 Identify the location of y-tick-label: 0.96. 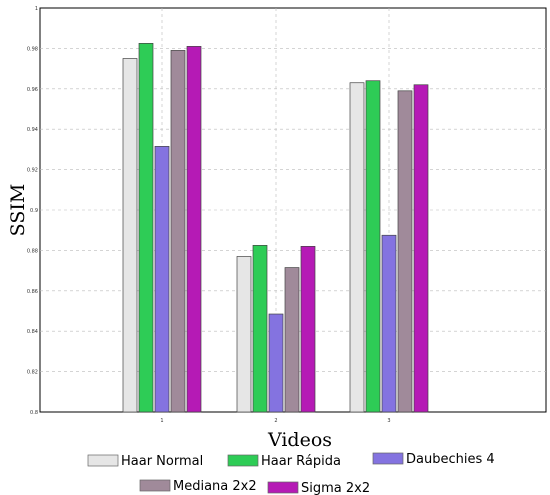
(32, 90).